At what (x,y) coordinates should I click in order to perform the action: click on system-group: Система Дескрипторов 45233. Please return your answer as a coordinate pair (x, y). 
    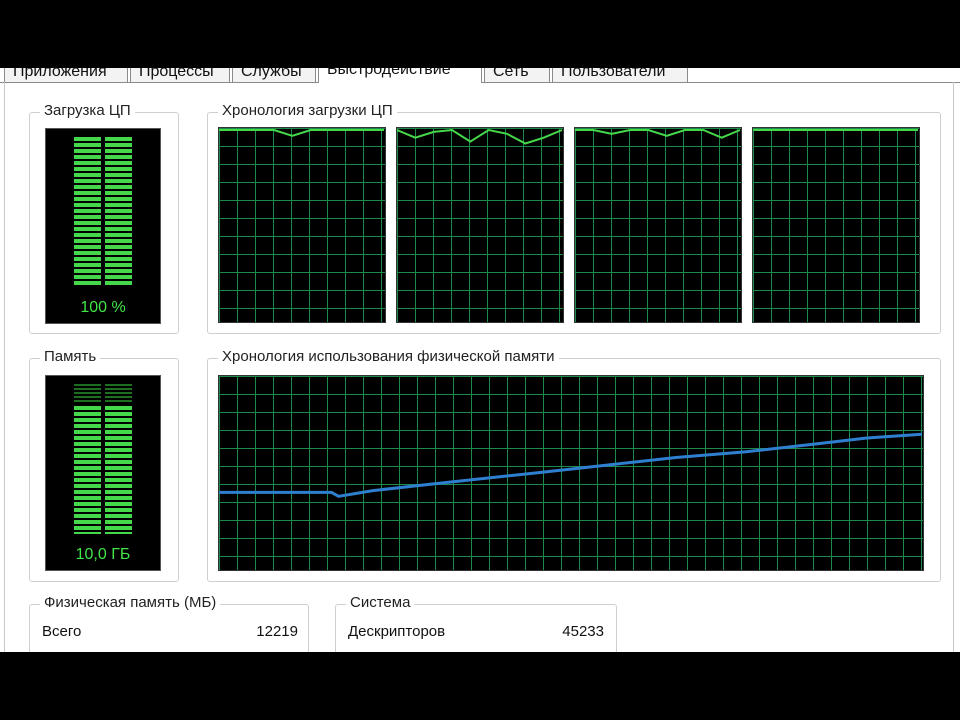
    Looking at the image, I should click on (476, 623).